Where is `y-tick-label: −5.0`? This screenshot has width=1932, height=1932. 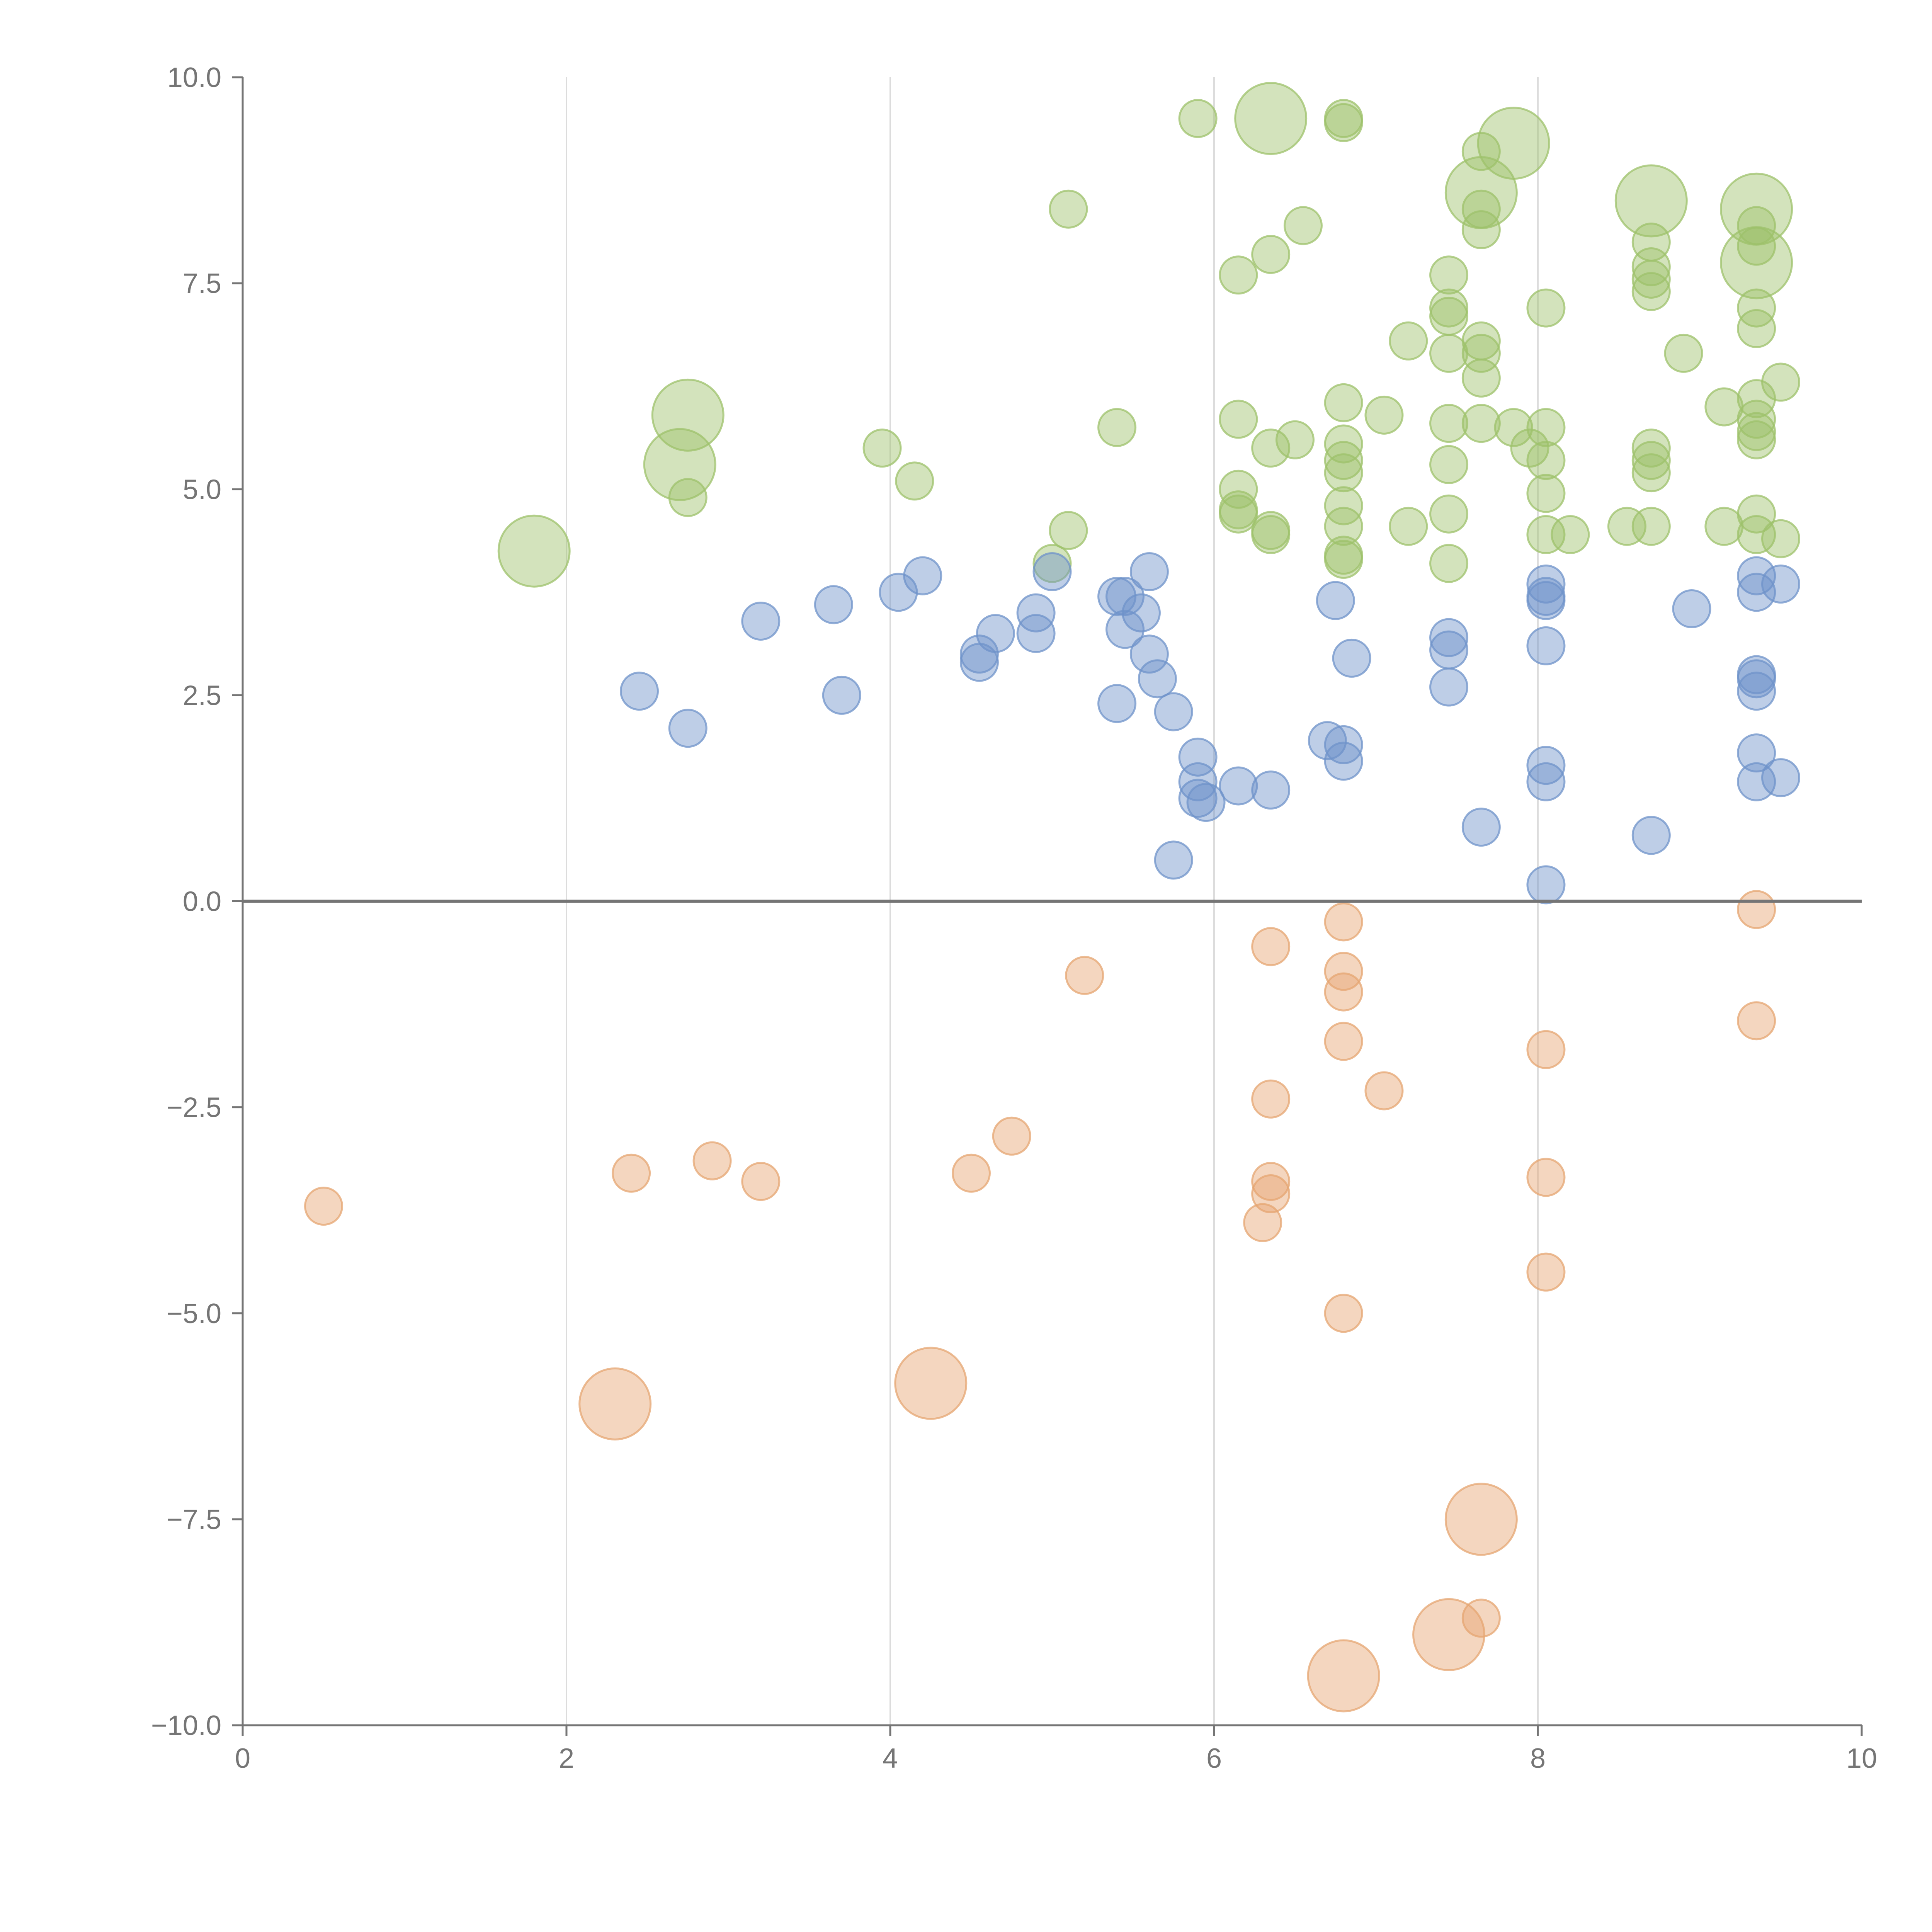
y-tick-label: −5.0 is located at coordinates (194, 1313).